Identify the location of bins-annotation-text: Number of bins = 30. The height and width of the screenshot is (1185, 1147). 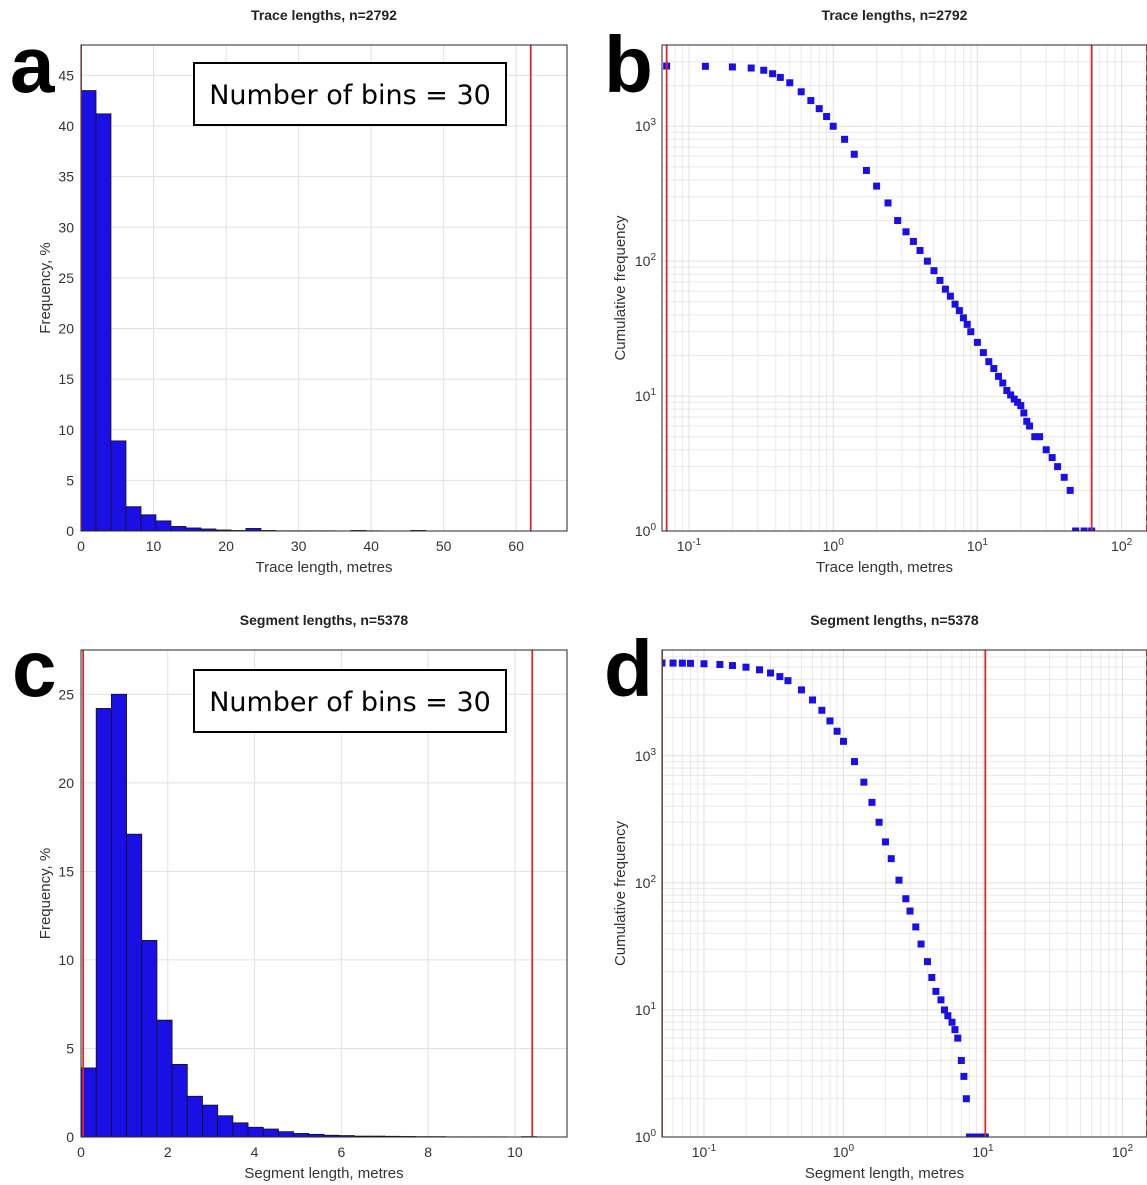
(350, 702).